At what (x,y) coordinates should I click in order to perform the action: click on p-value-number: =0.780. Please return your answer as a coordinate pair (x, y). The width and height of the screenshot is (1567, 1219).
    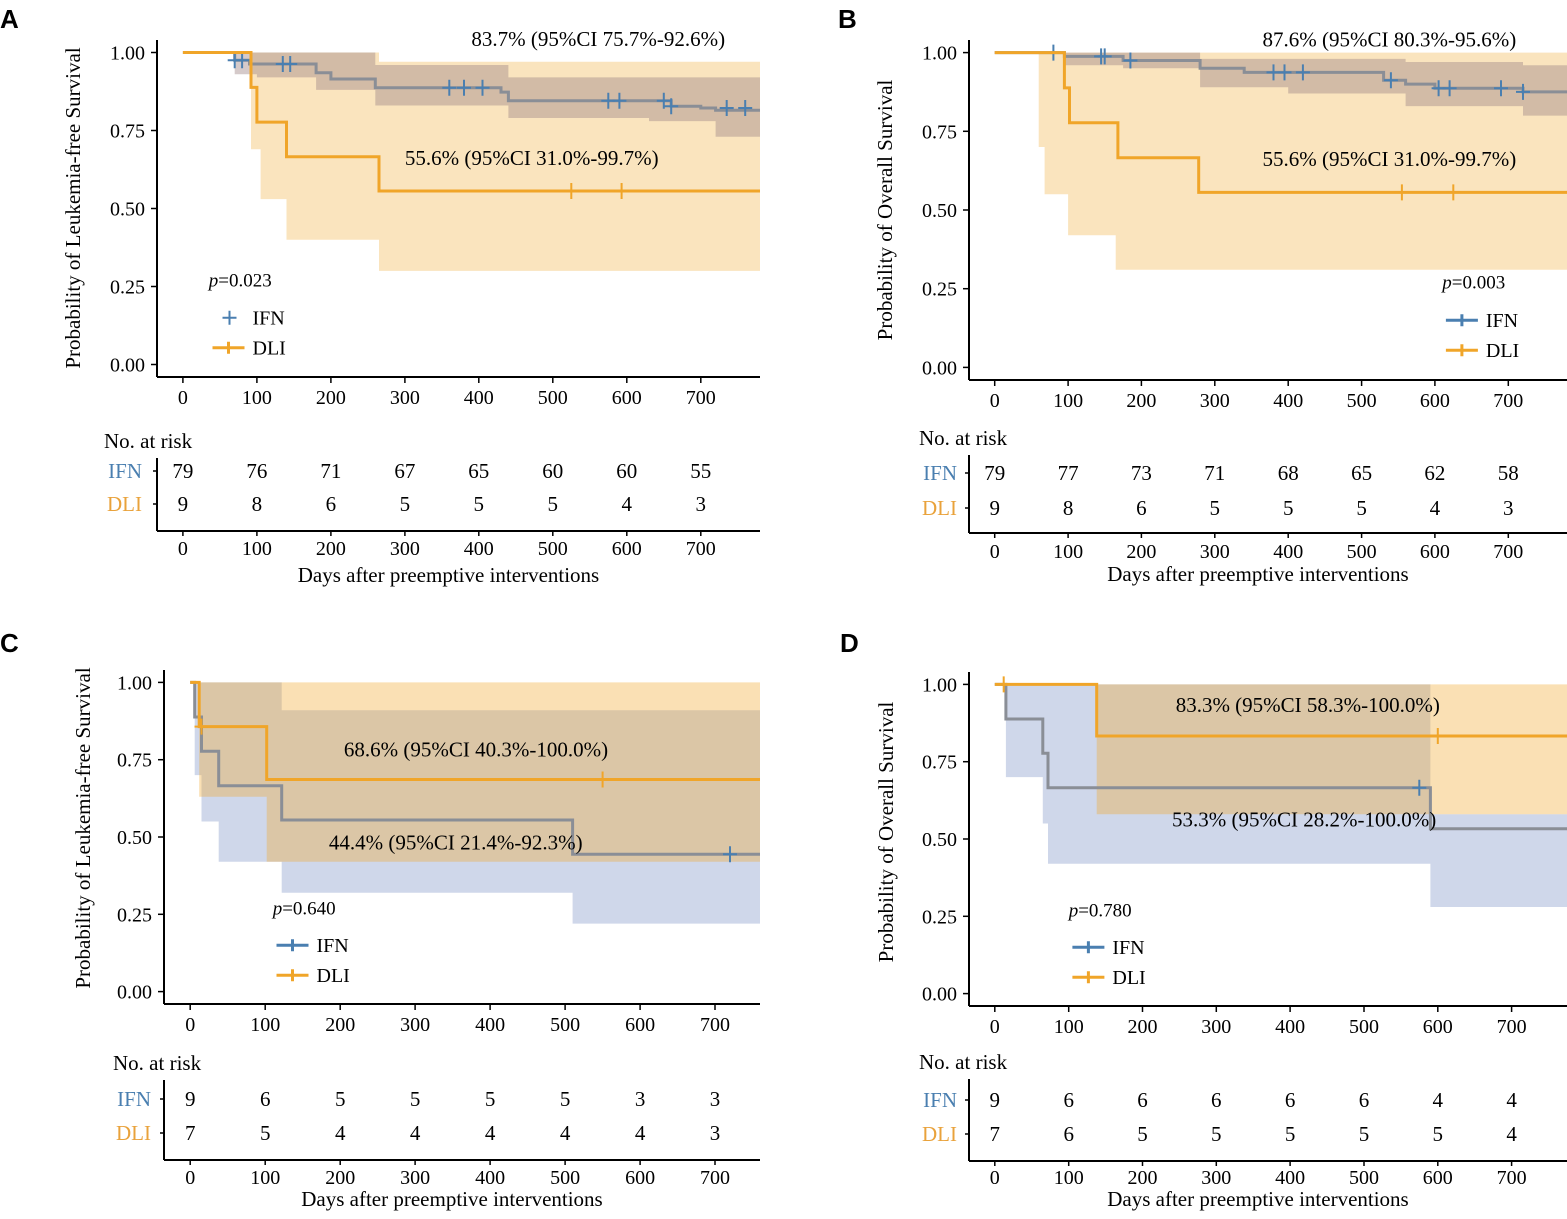
    Looking at the image, I should click on (1104, 910).